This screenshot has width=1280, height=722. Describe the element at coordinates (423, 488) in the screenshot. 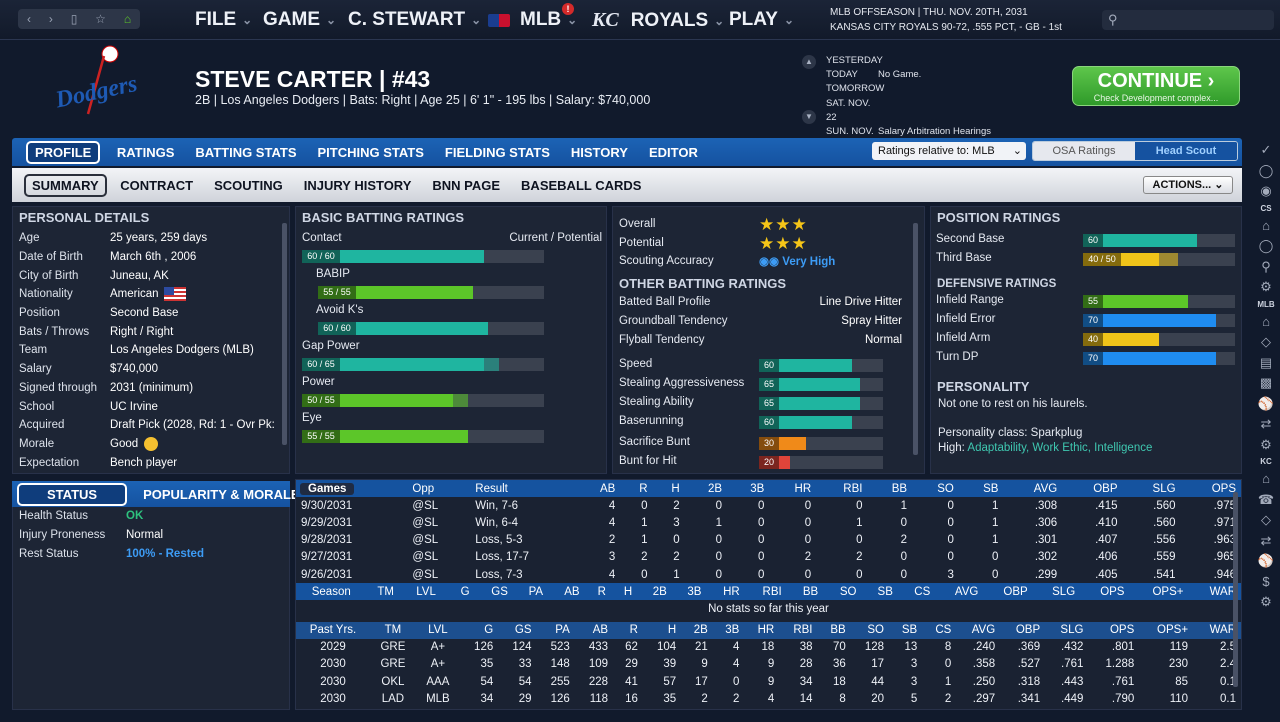

I see `column-header: Opp` at that location.